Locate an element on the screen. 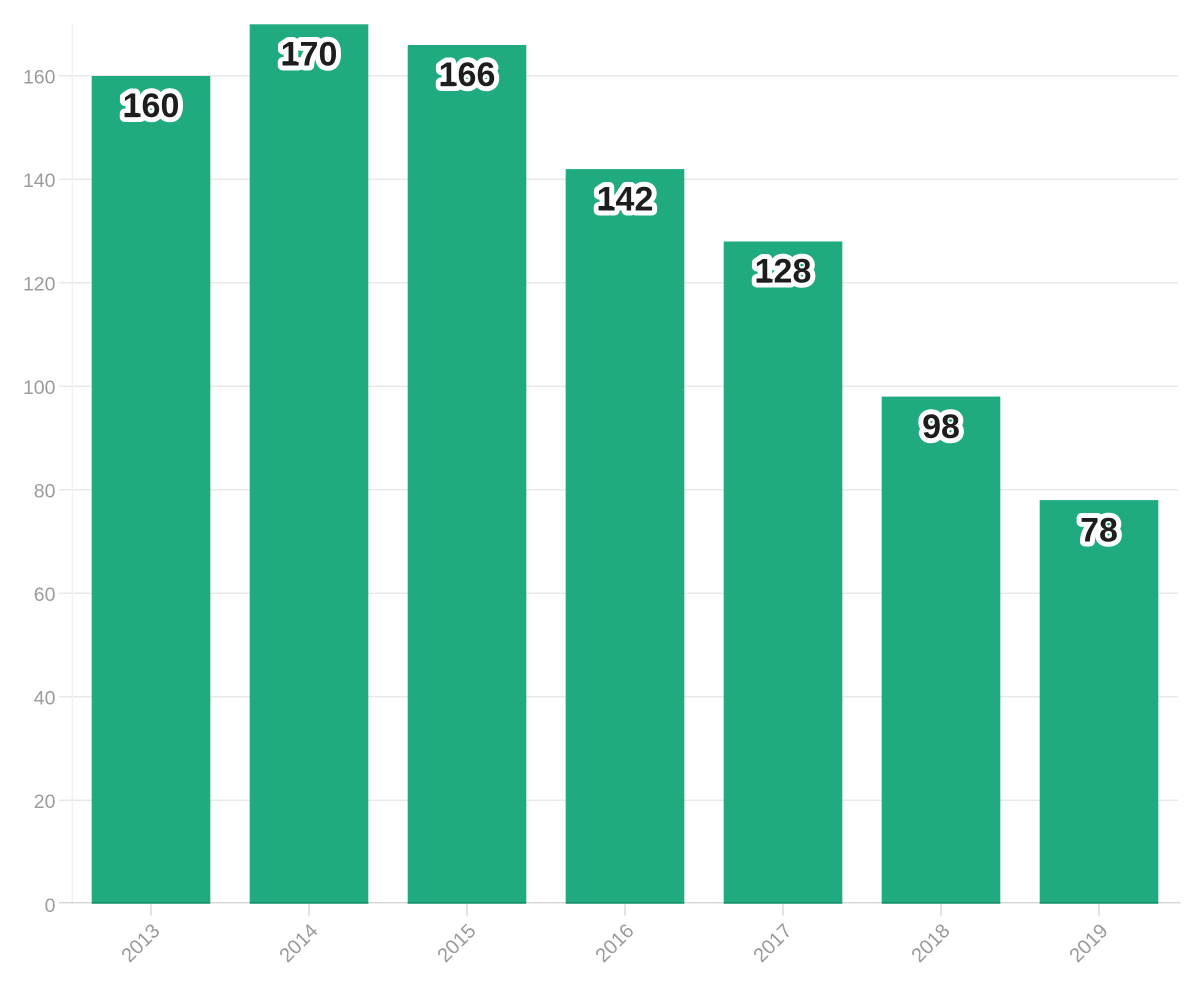 The width and height of the screenshot is (1200, 991). svg-text: 128 is located at coordinates (783, 272).